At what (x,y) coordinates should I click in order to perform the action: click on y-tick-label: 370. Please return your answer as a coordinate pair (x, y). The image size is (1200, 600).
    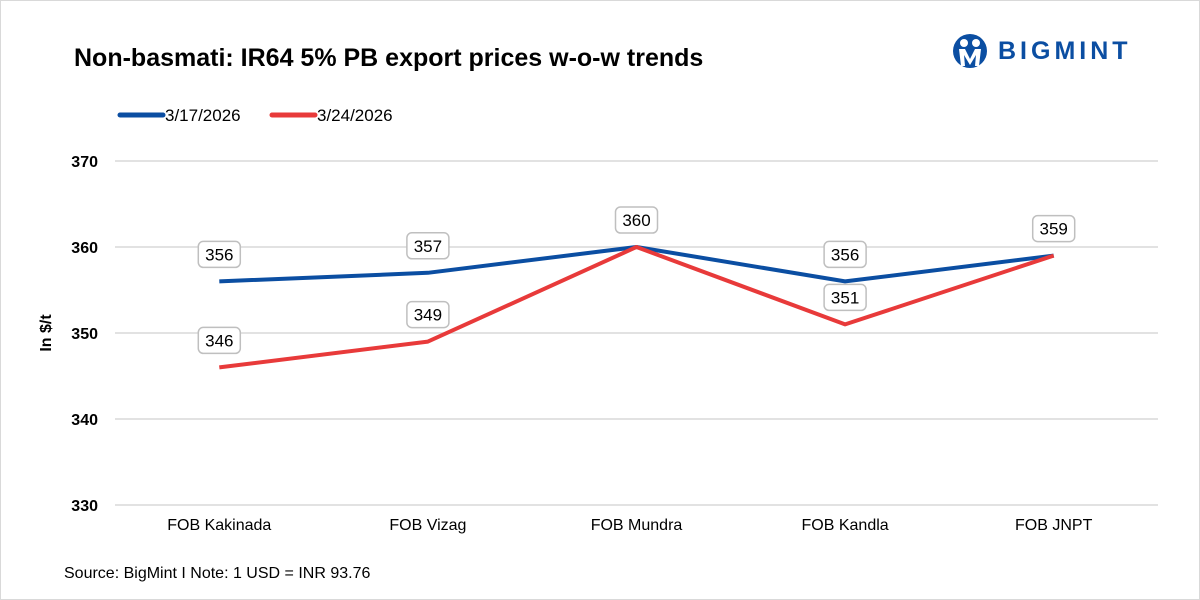
    Looking at the image, I should click on (84, 162).